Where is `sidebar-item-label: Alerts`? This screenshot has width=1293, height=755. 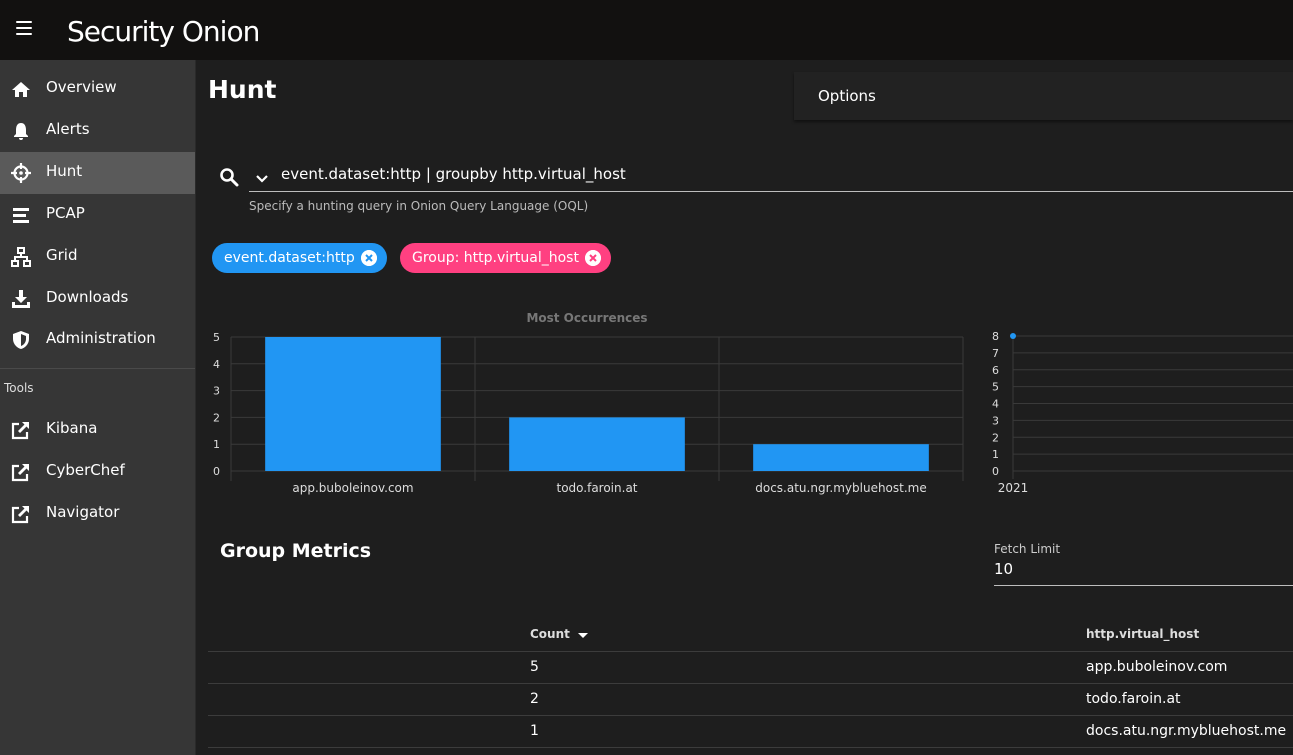 sidebar-item-label: Alerts is located at coordinates (68, 129).